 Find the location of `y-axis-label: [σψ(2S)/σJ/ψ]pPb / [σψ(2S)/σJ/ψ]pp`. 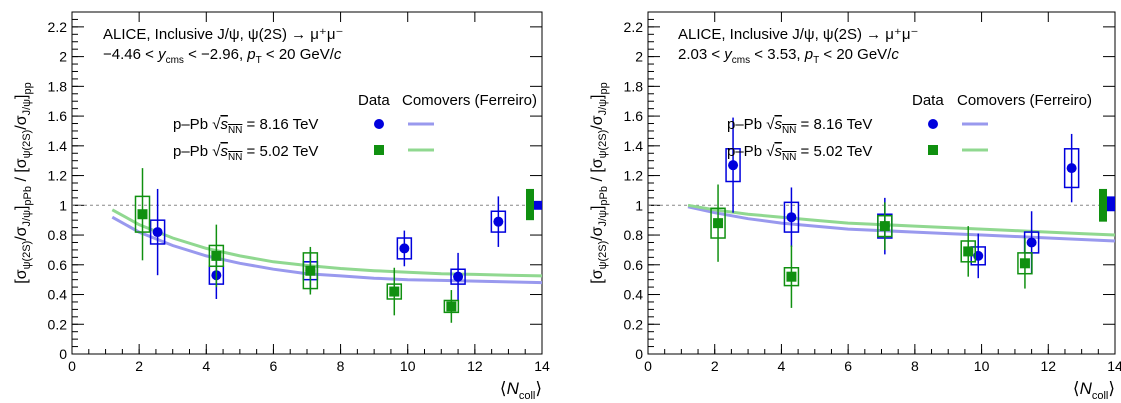

y-axis-label: [σψ(2S)/σJ/ψ]pPb / [σψ(2S)/σJ/ψ]pp is located at coordinates (23, 182).